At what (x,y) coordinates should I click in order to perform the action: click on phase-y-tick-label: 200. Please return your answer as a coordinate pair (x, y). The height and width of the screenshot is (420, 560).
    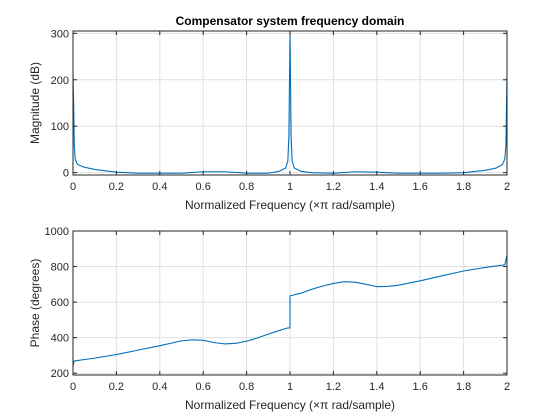
    Looking at the image, I should click on (60, 374).